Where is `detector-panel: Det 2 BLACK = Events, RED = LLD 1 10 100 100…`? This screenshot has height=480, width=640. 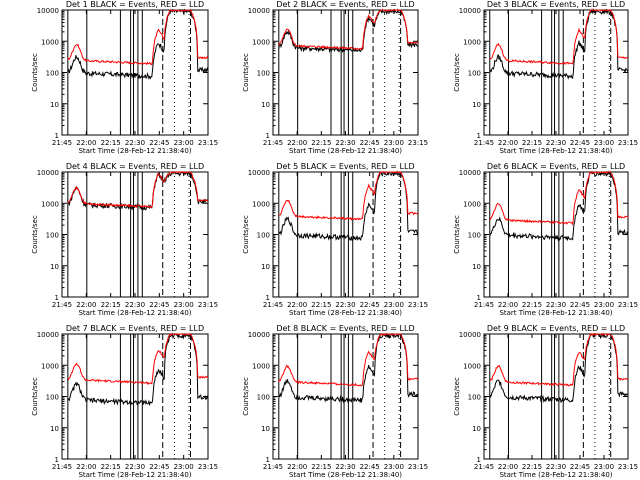
detector-panel: Det 2 BLACK = Events, RED = LLD 1 10 100 100… is located at coordinates (335, 77).